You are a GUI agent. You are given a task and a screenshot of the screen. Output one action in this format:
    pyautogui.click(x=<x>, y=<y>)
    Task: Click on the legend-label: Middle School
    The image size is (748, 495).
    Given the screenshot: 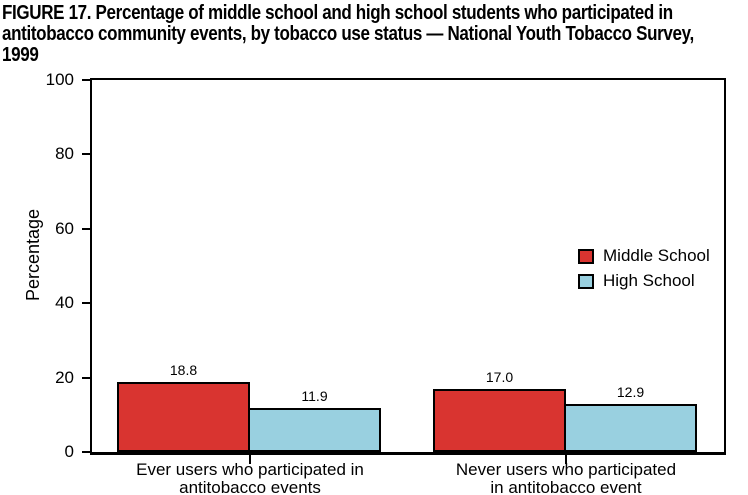 What is the action you would take?
    pyautogui.click(x=656, y=255)
    